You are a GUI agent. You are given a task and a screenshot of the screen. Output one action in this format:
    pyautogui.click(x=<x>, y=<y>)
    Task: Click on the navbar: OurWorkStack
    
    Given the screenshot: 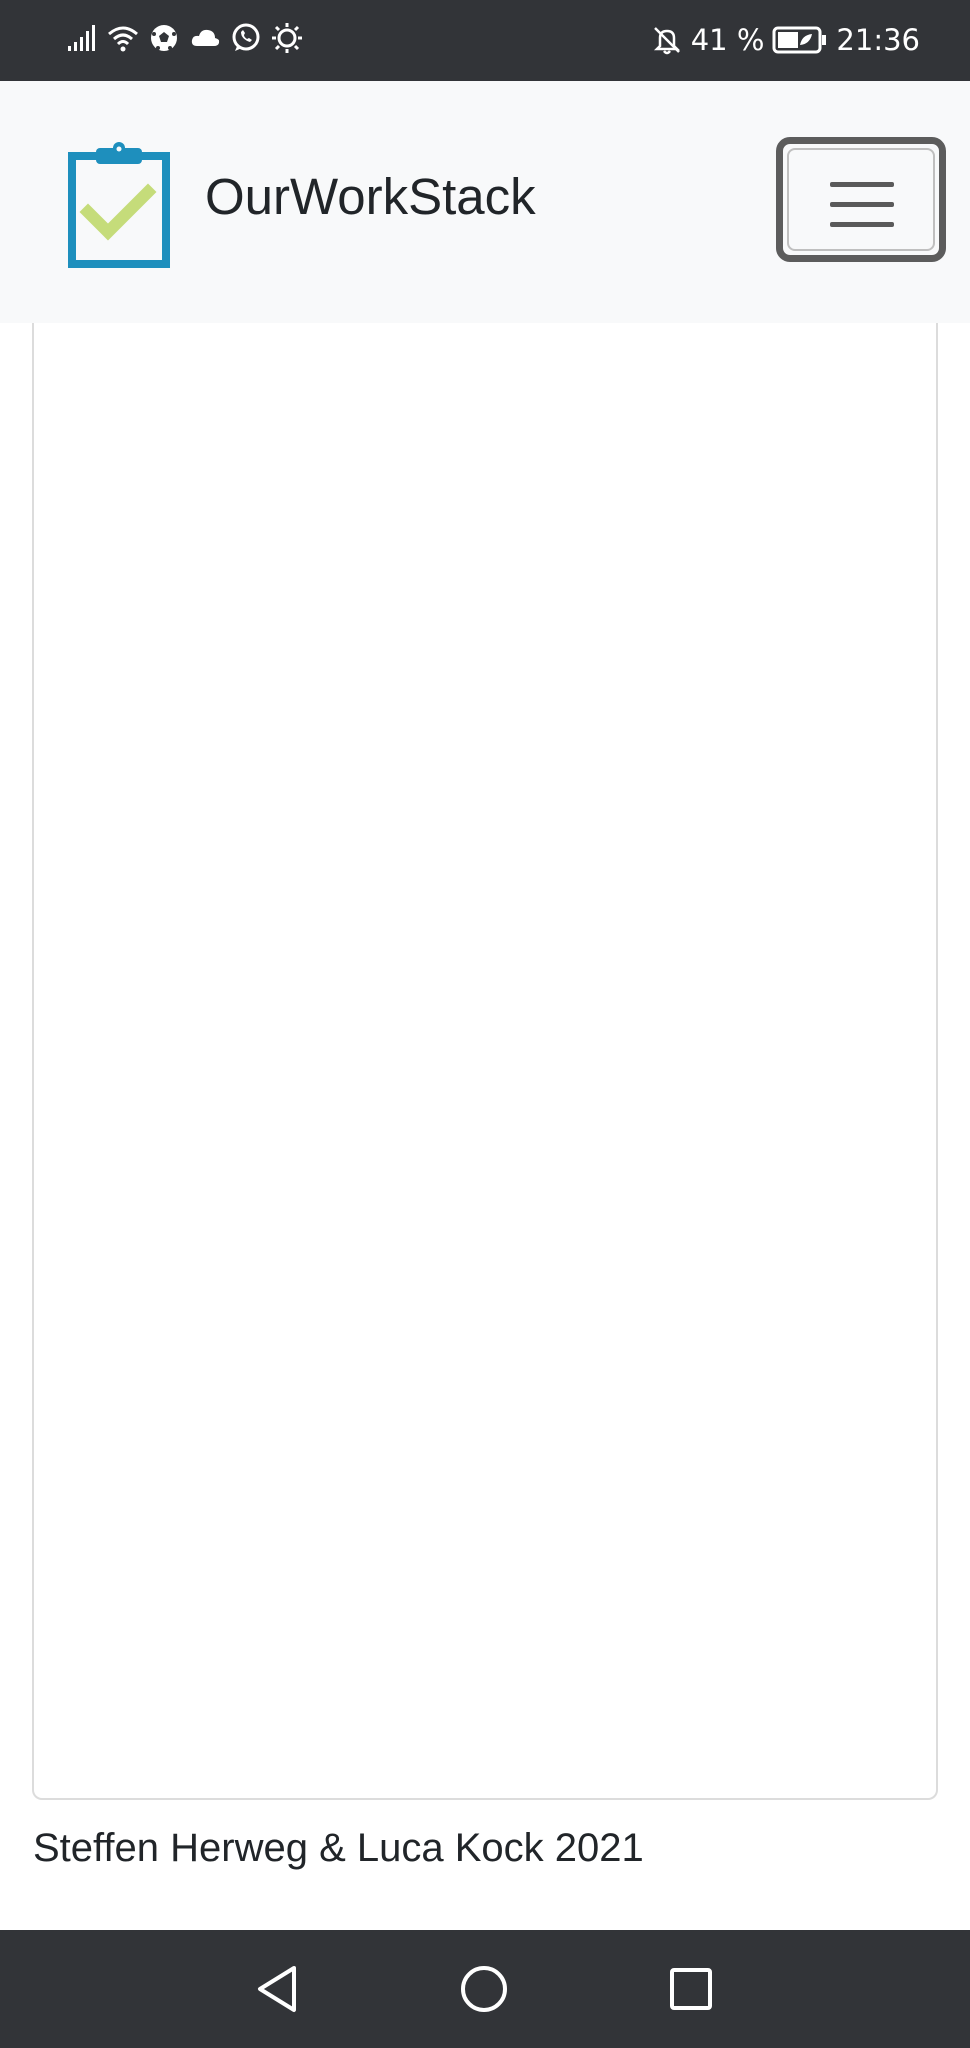 What is the action you would take?
    pyautogui.click(x=485, y=202)
    